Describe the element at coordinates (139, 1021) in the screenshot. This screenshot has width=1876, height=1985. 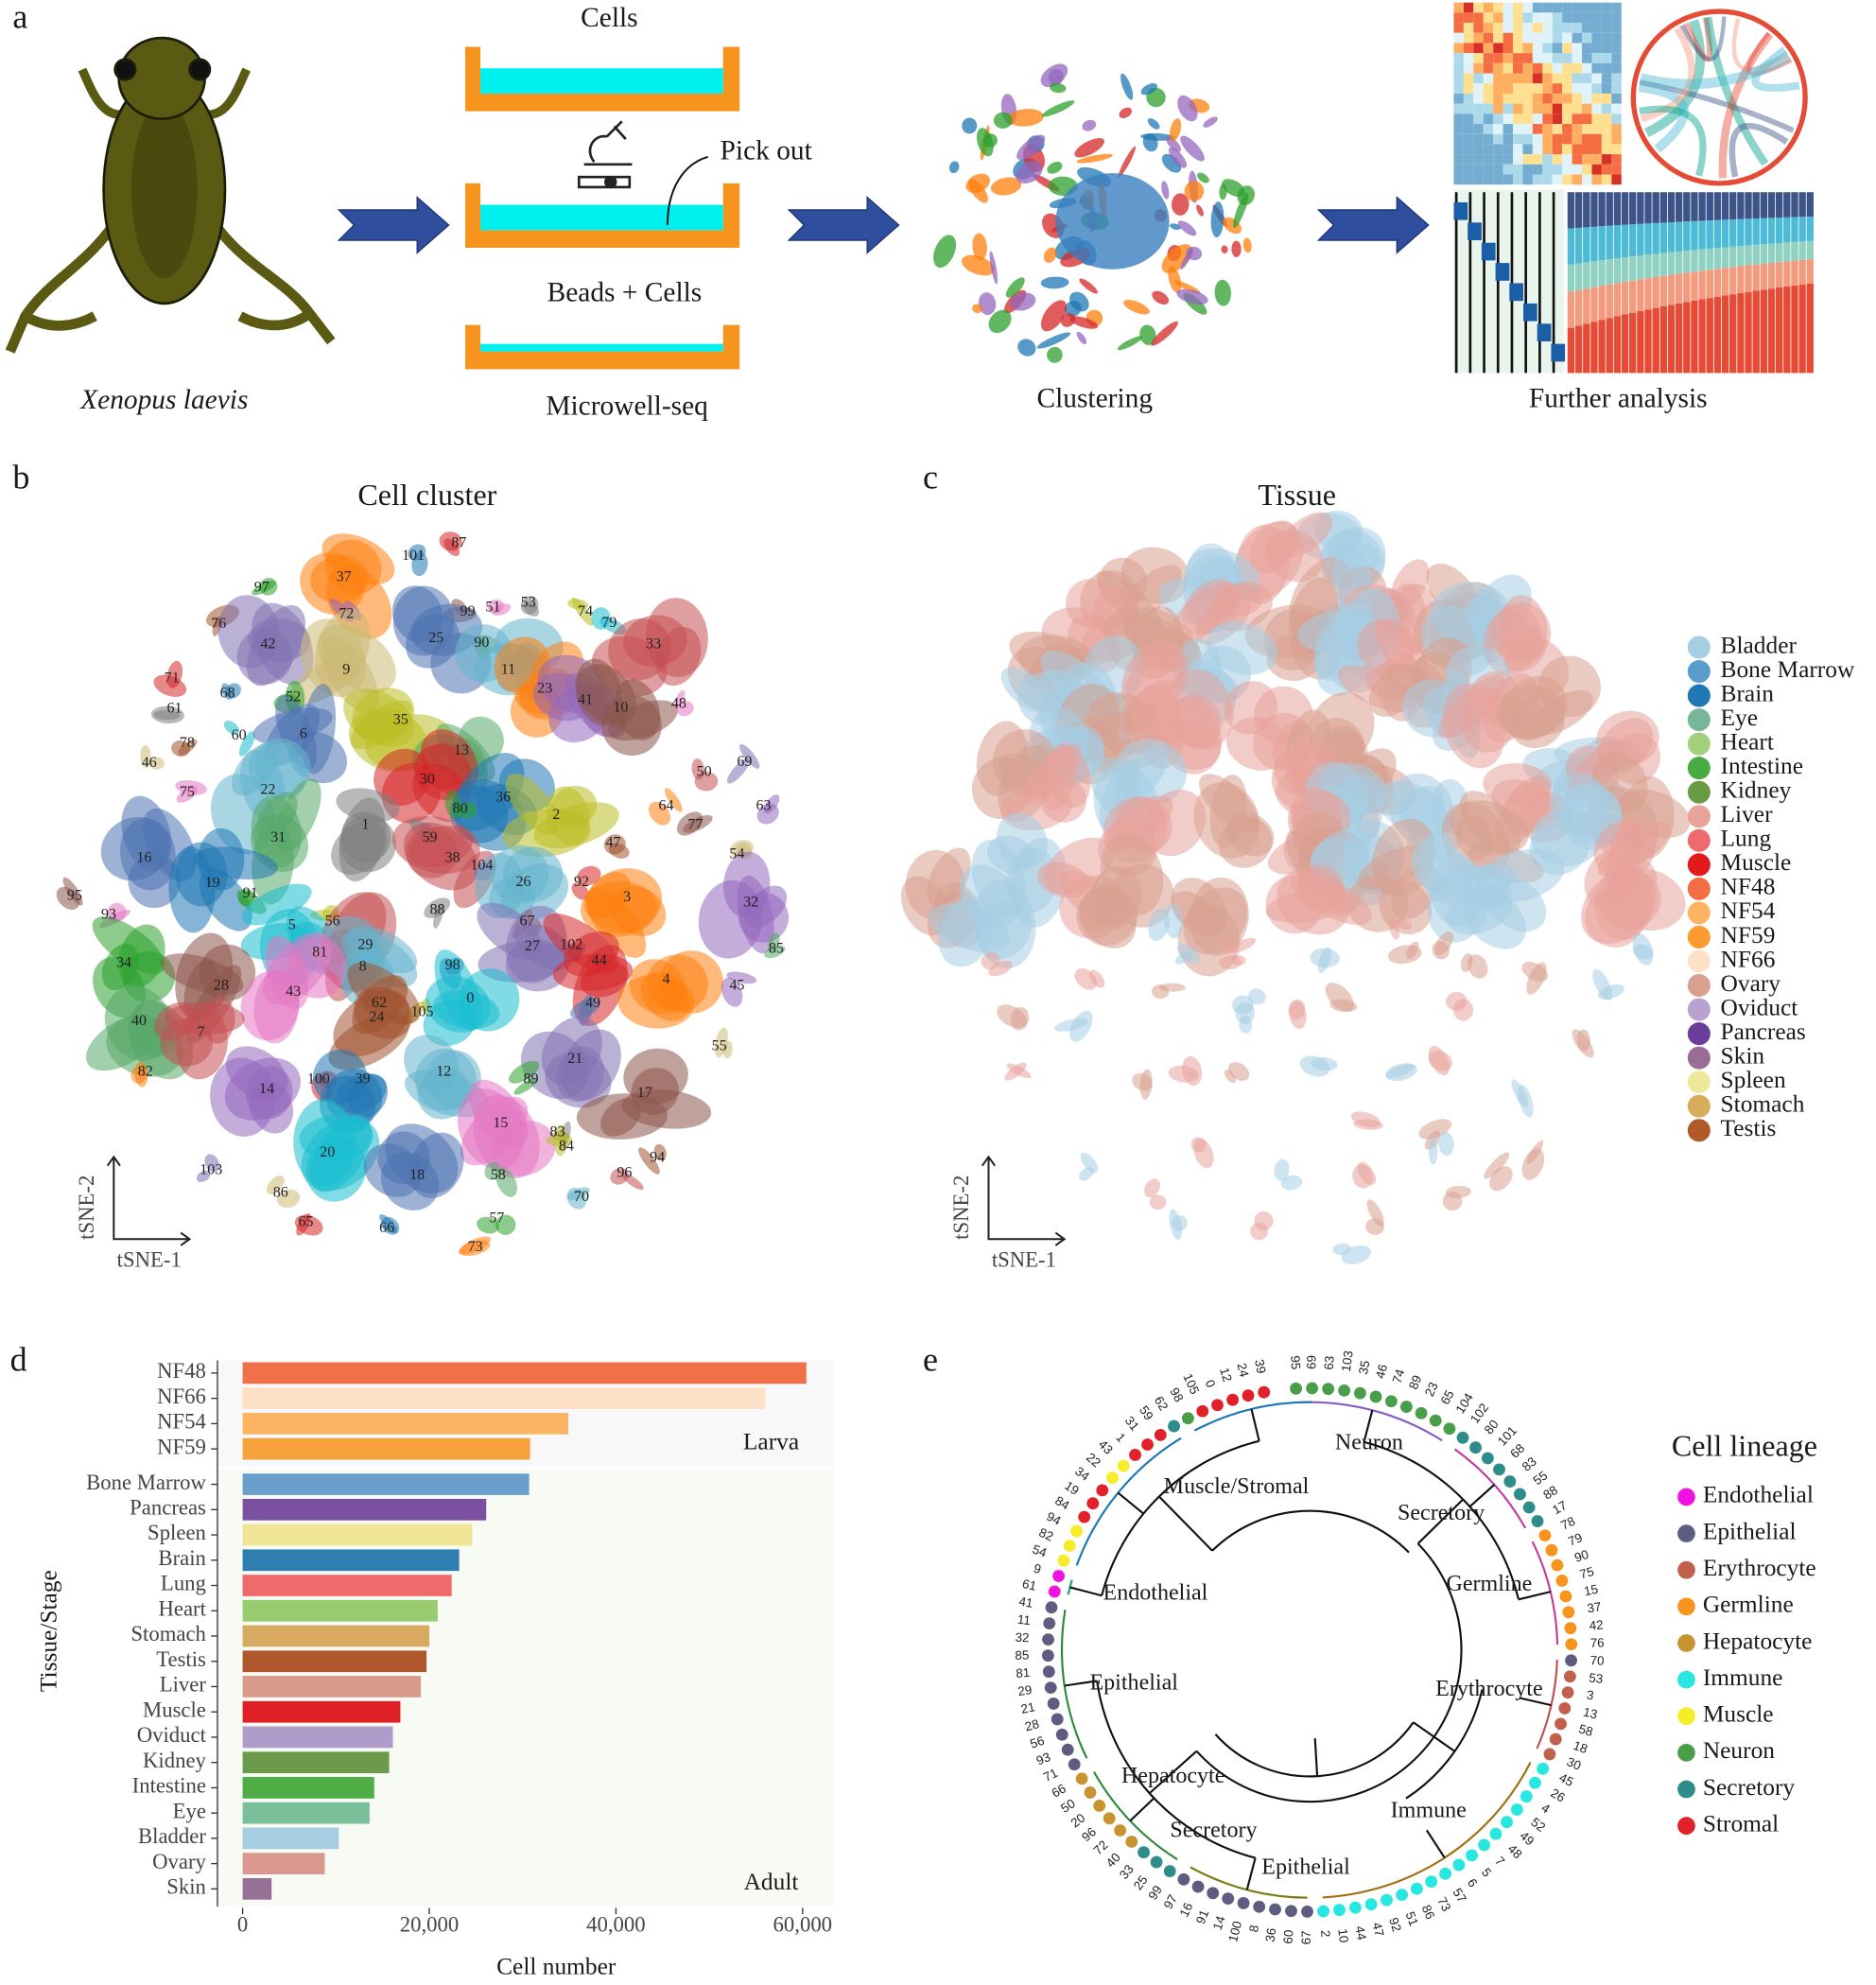
I see `cluster-label: 40` at that location.